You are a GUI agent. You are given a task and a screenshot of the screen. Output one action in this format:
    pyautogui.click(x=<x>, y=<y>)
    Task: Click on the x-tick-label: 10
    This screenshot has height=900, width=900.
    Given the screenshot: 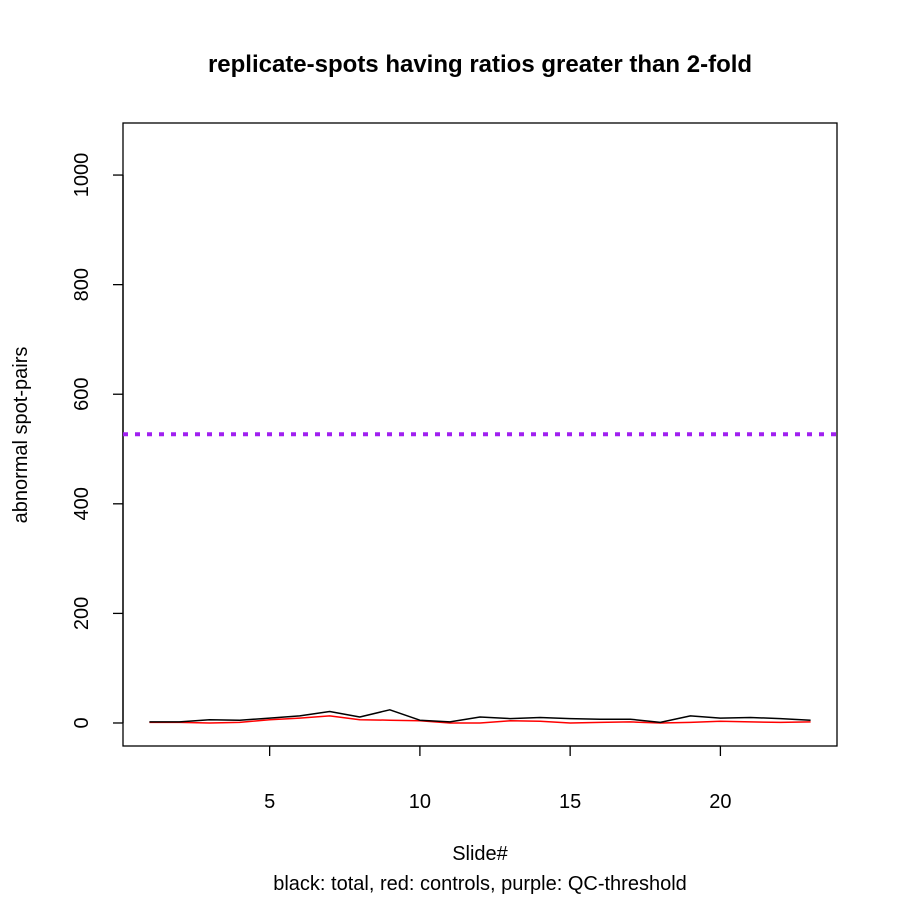 What is the action you would take?
    pyautogui.click(x=420, y=802)
    